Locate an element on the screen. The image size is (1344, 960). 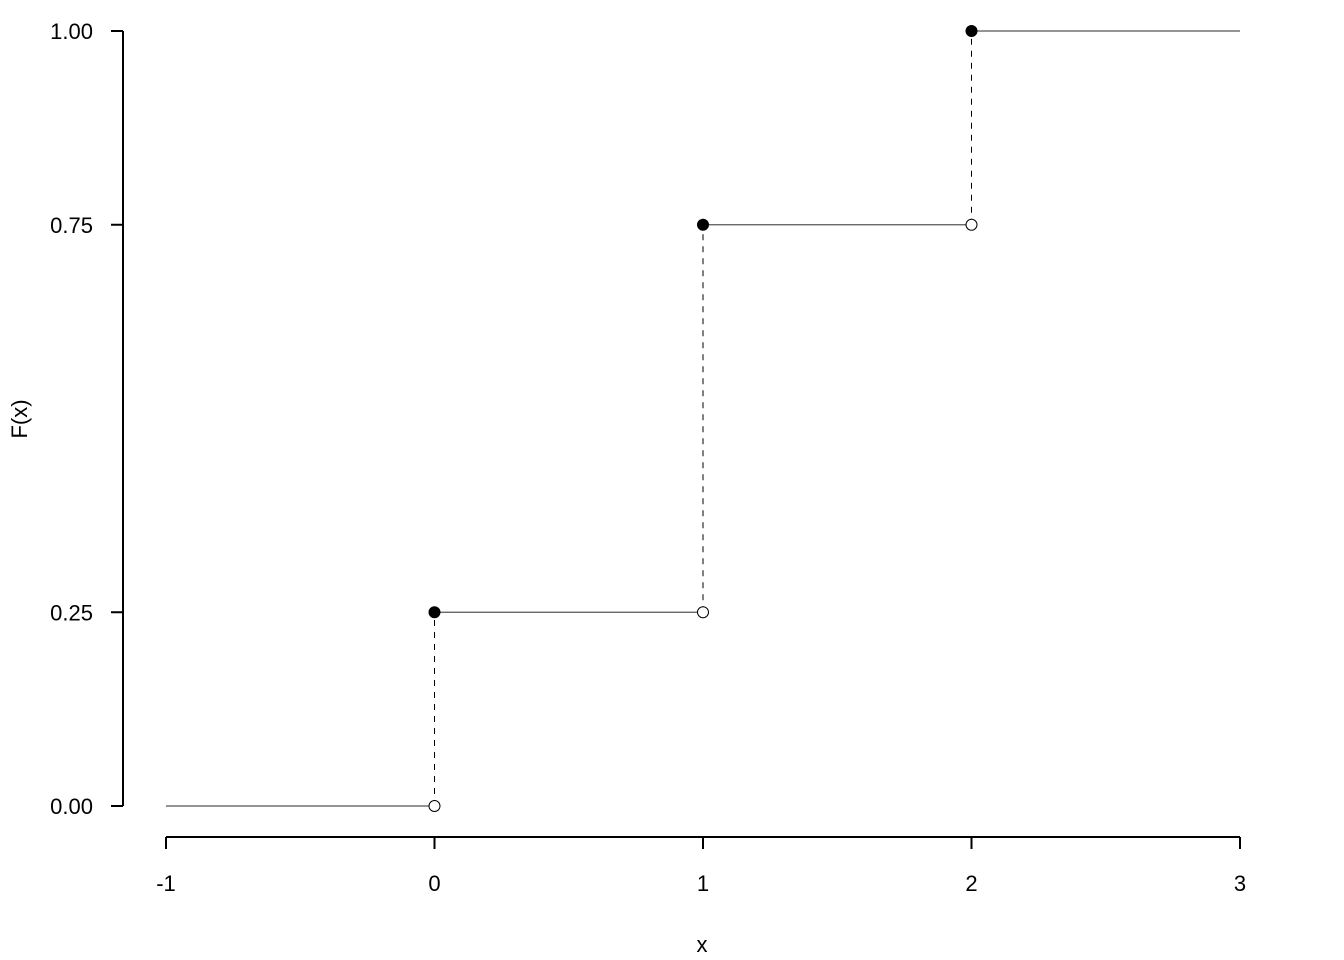
y-tick-label: 0.25 is located at coordinates (71, 612).